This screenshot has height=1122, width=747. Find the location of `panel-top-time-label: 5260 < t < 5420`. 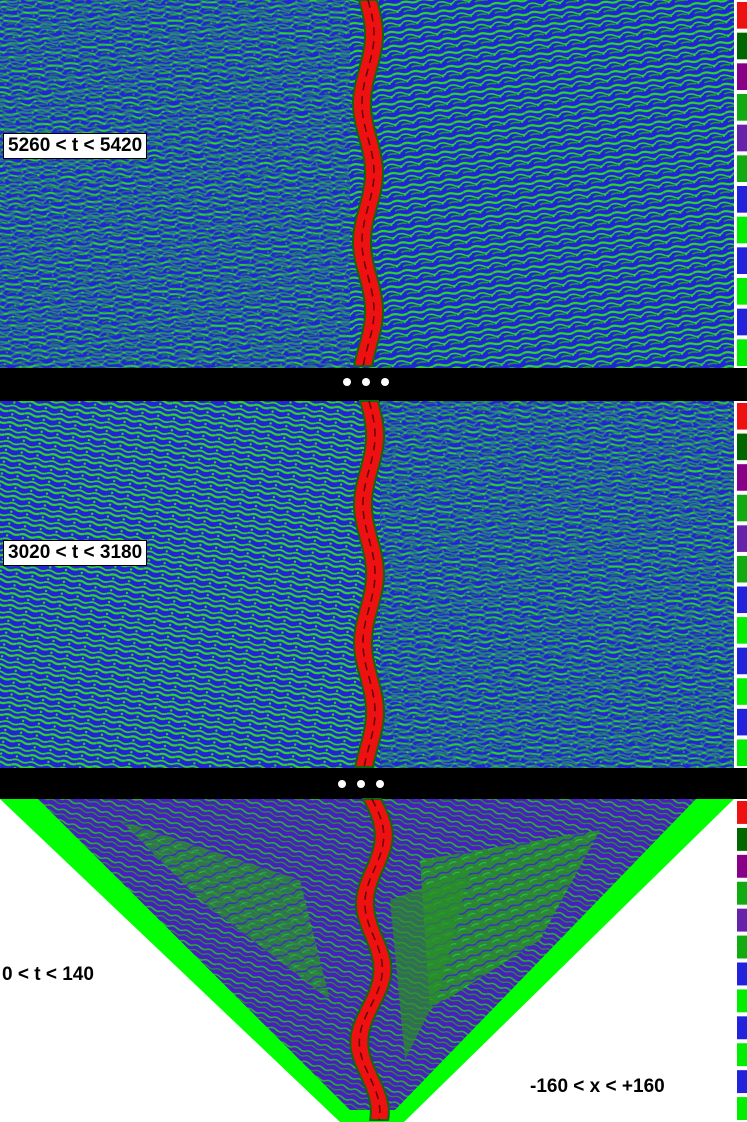

panel-top-time-label: 5260 < t < 5420 is located at coordinates (75, 146).